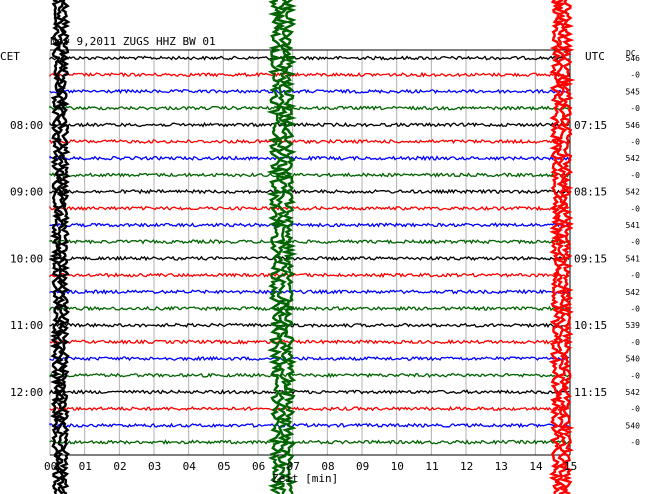  Describe the element at coordinates (590, 192) in the screenshot. I see `right-time-label: 08:15` at that location.